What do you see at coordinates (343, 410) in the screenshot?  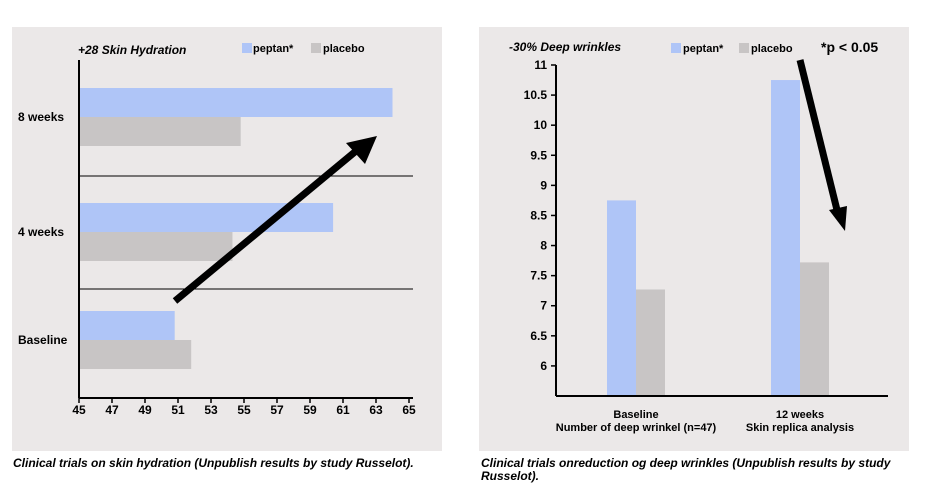 I see `x-tick-label: 61` at bounding box center [343, 410].